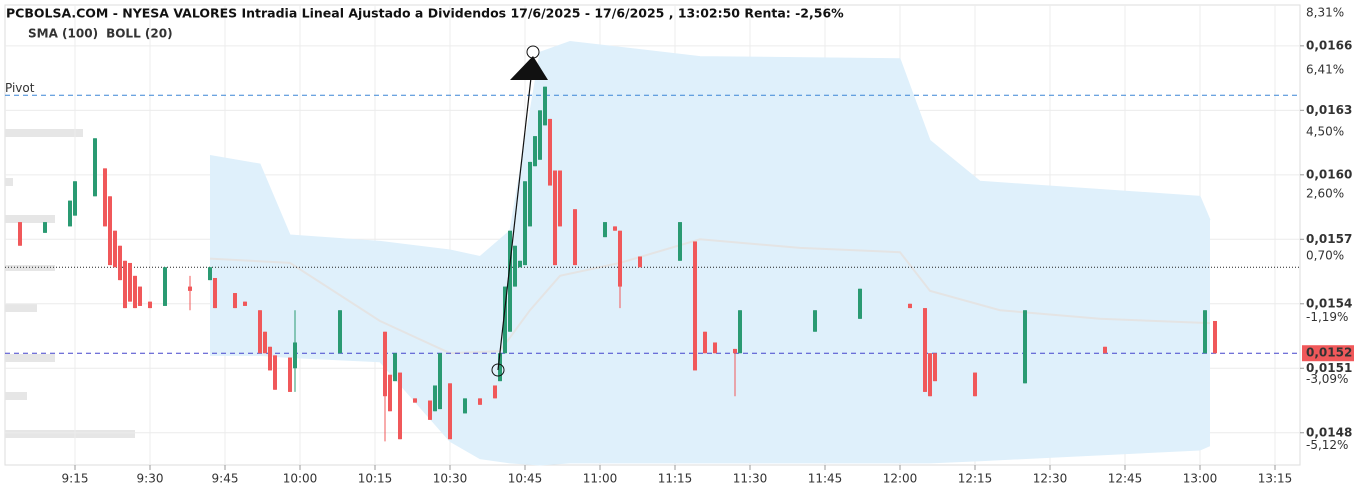  I want to click on x-tick-label: 9:45, so click(225, 479).